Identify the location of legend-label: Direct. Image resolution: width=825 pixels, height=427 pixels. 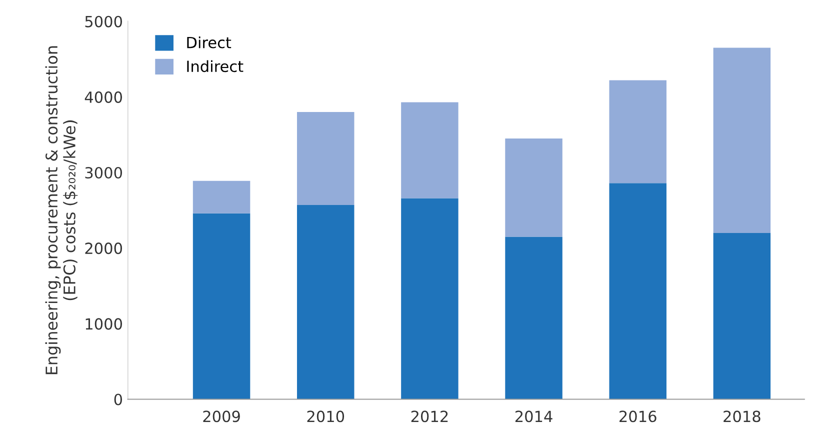
(209, 42).